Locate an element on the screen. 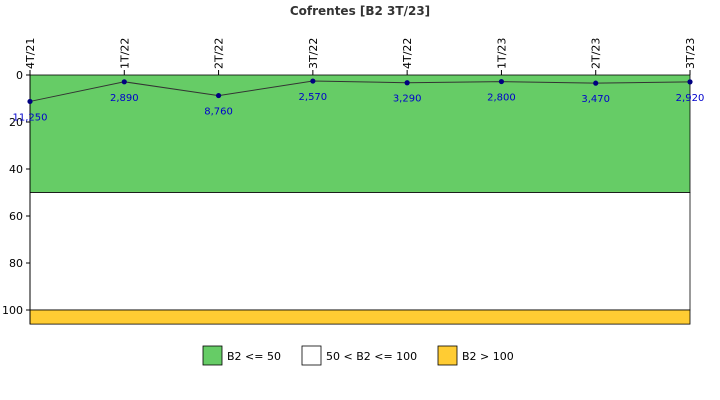  legend: B2 <= 50 50 < B2 <= 100 B2 > 100 is located at coordinates (358, 355).